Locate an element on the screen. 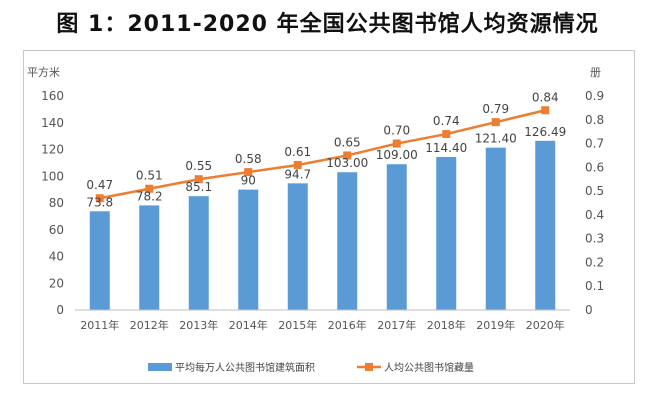  y-right-tick-label: 0.8 is located at coordinates (594, 120).